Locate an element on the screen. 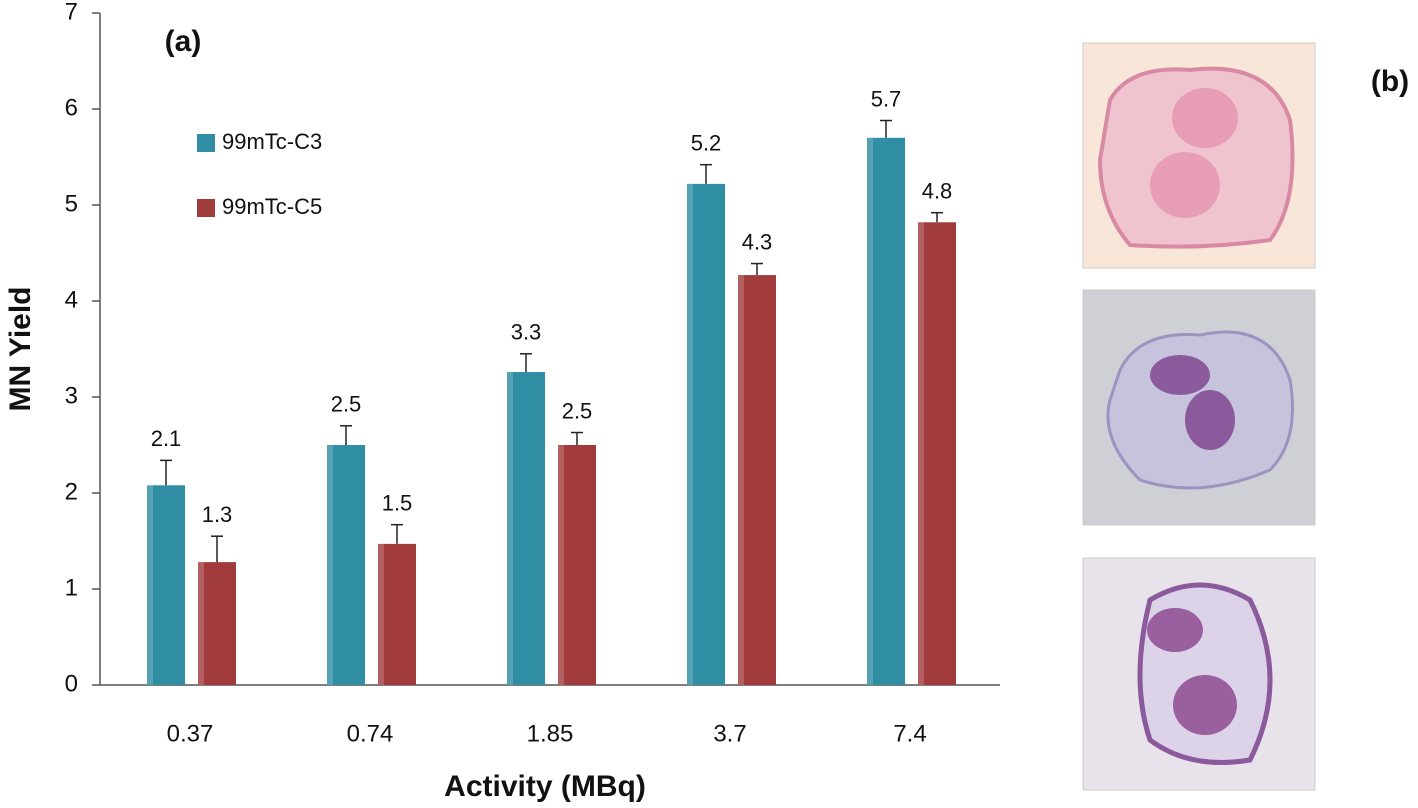 Image resolution: width=1418 pixels, height=808 pixels. x-tick-label: 7.4 is located at coordinates (909, 733).